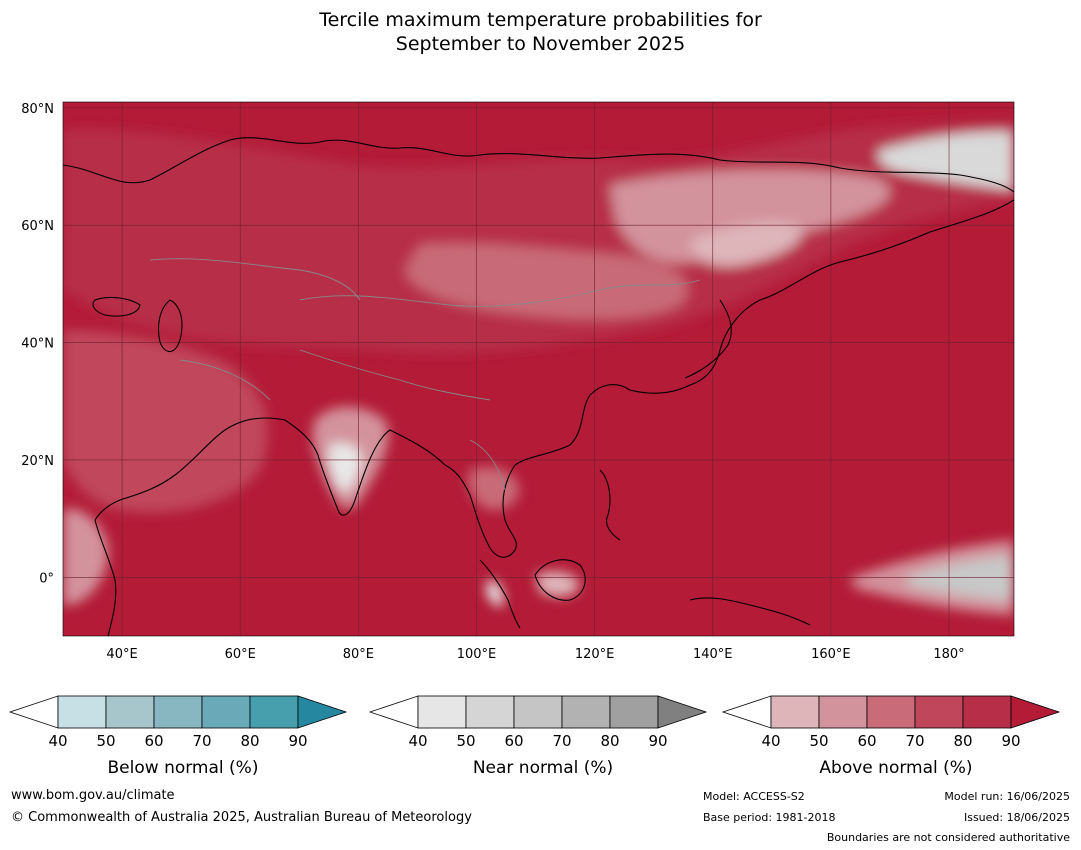  What do you see at coordinates (1007, 796) in the screenshot?
I see `footer-model-run: Model run: 16/06/2025` at bounding box center [1007, 796].